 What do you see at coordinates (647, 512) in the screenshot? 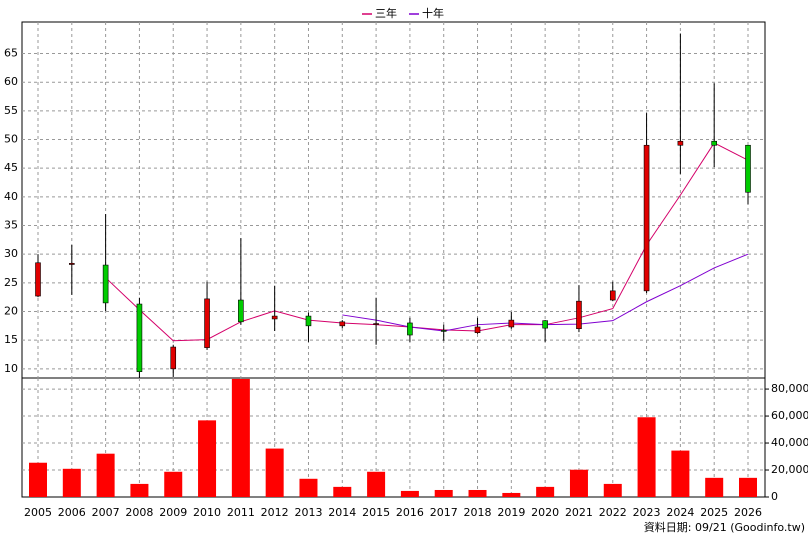
I see `x-tick-label: 2023` at bounding box center [647, 512].